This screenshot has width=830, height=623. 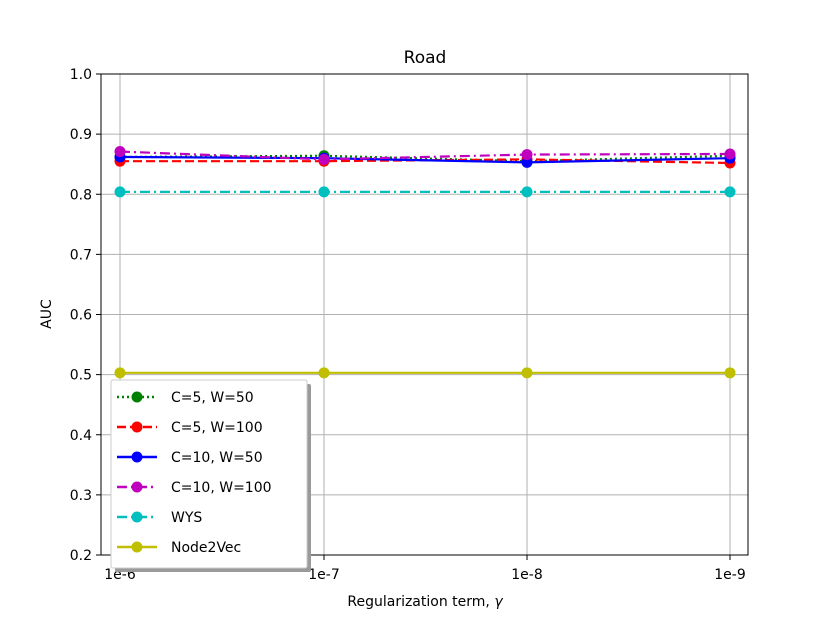 I want to click on y-axis-label: AUC, so click(x=47, y=314).